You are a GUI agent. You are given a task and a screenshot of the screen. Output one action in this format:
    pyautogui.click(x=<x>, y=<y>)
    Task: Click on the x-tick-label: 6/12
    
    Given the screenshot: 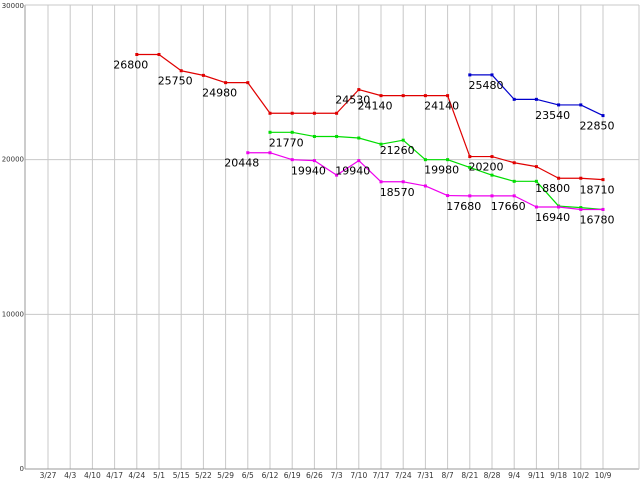 What is the action you would take?
    pyautogui.click(x=270, y=475)
    